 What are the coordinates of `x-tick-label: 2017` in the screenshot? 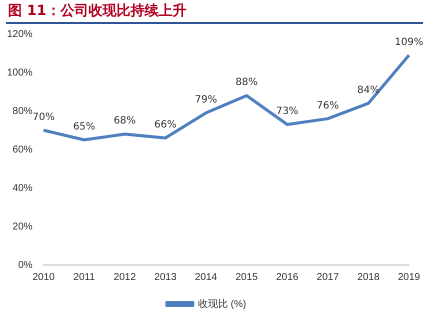 It's located at (328, 277).